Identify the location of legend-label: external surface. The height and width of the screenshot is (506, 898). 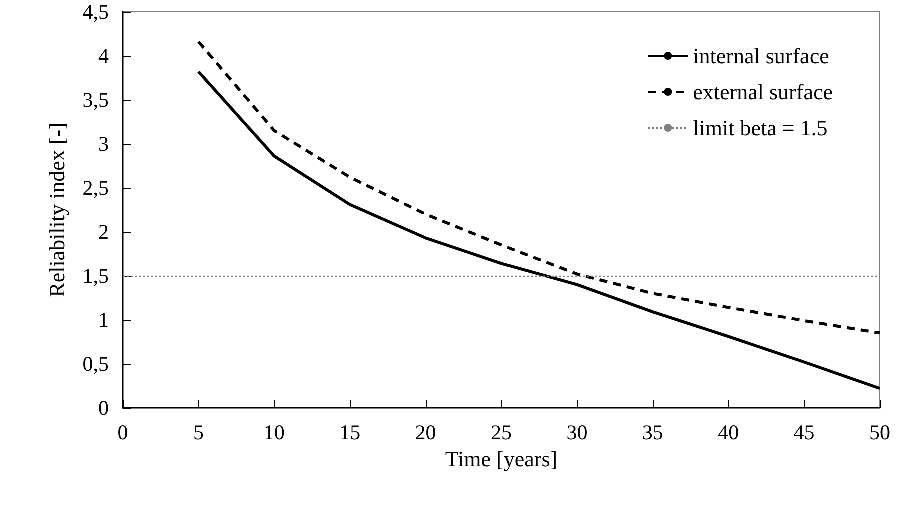
(763, 92).